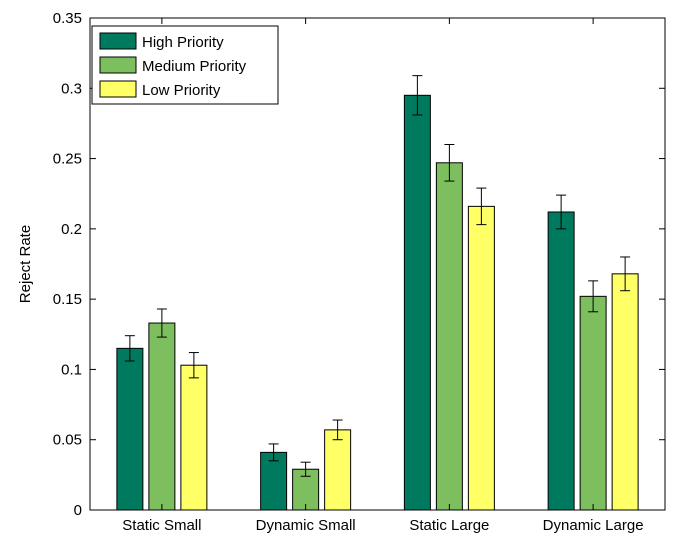 This screenshot has width=700, height=560. What do you see at coordinates (161, 525) in the screenshot?
I see `x-tick-label: Static Small` at bounding box center [161, 525].